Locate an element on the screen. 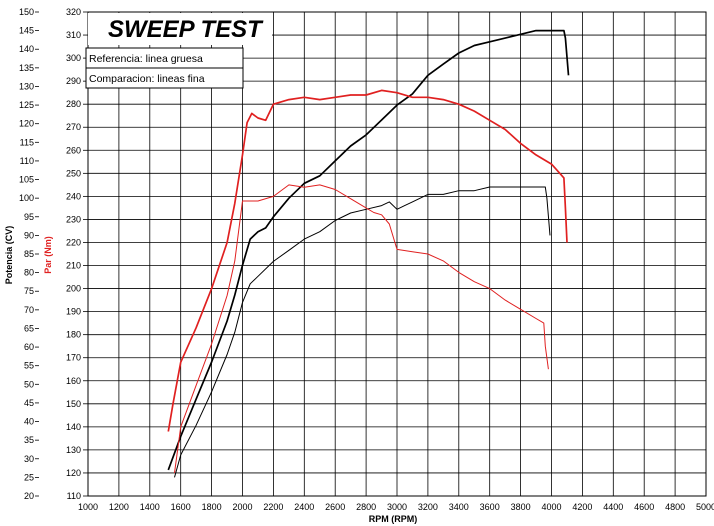 This screenshot has width=714, height=526. power-tick-label: 90 is located at coordinates (29, 235).